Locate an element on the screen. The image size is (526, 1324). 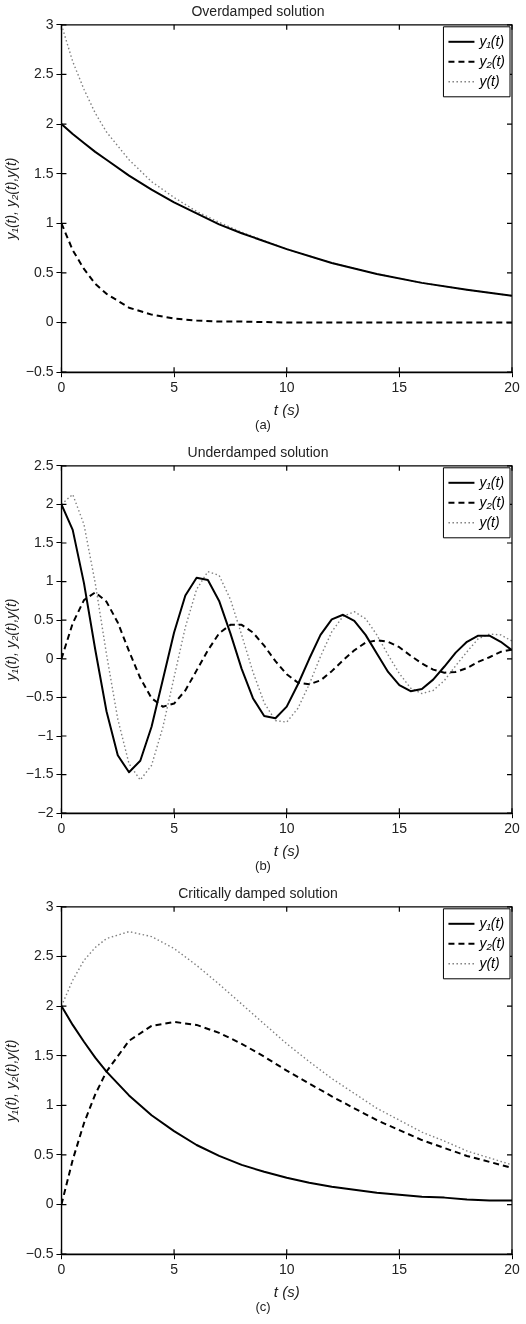
chart-title: Underdamped solution is located at coordinates (258, 452).